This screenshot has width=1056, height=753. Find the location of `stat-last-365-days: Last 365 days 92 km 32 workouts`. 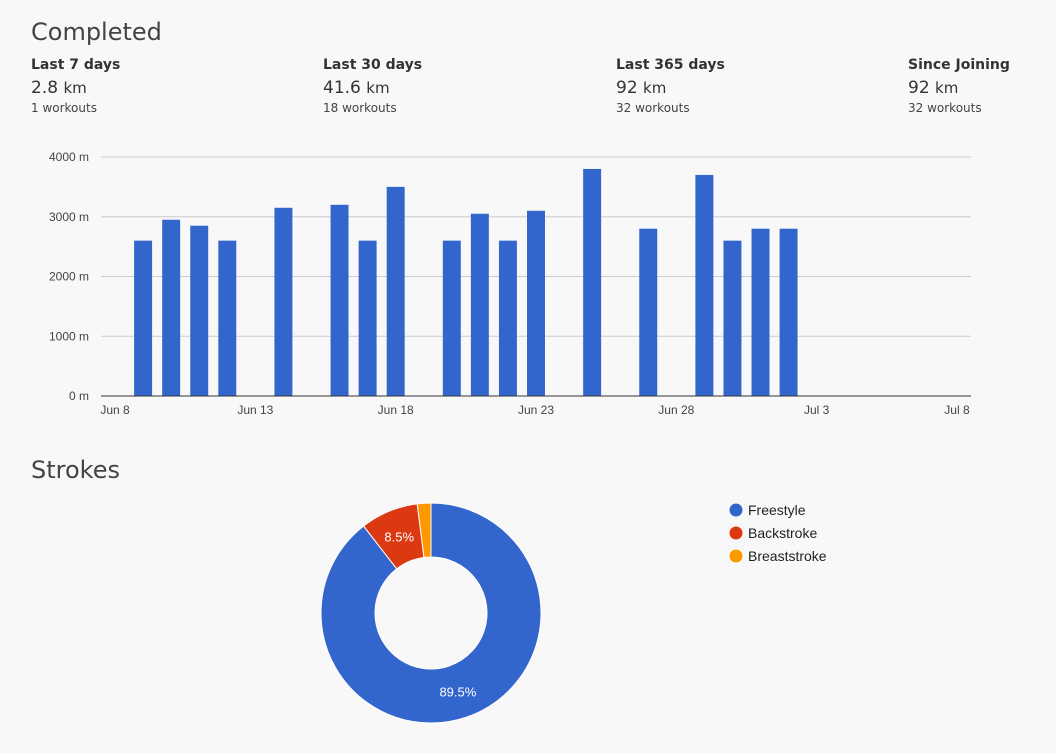

stat-last-365-days: Last 365 days 92 km 32 workouts is located at coordinates (726, 86).